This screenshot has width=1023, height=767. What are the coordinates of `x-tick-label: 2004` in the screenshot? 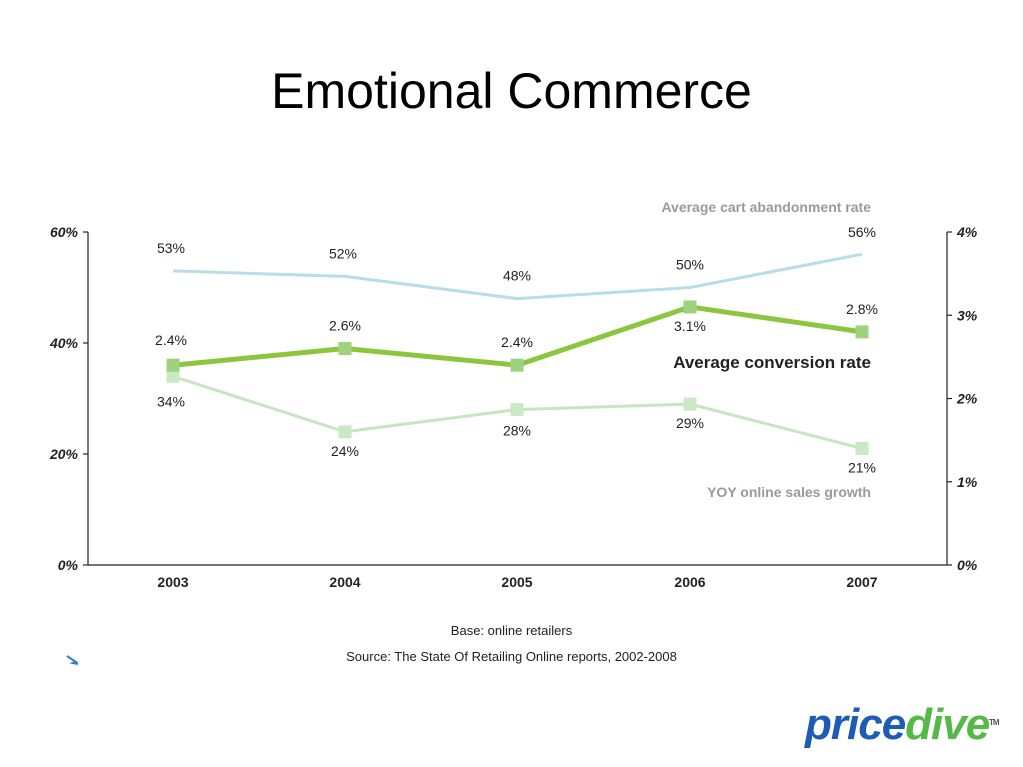 It's located at (344, 582).